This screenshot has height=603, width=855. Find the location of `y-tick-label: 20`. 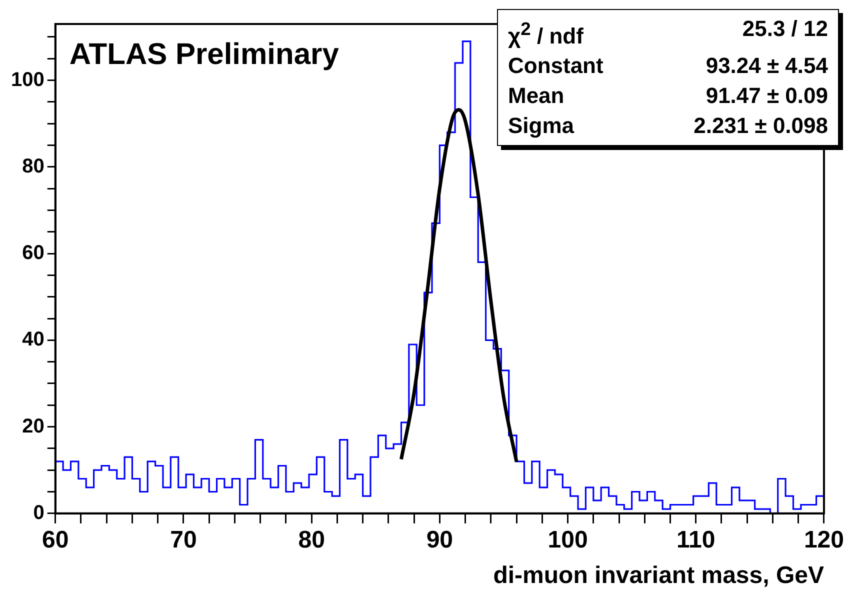

y-tick-label: 20 is located at coordinates (33, 426).